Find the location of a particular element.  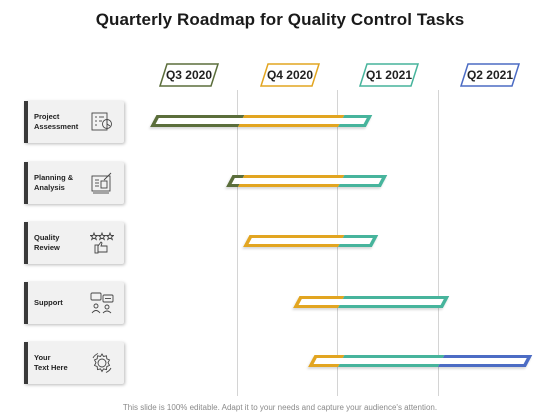

task-card-planning-analysis: Planning & Analysis is located at coordinates (74, 183).